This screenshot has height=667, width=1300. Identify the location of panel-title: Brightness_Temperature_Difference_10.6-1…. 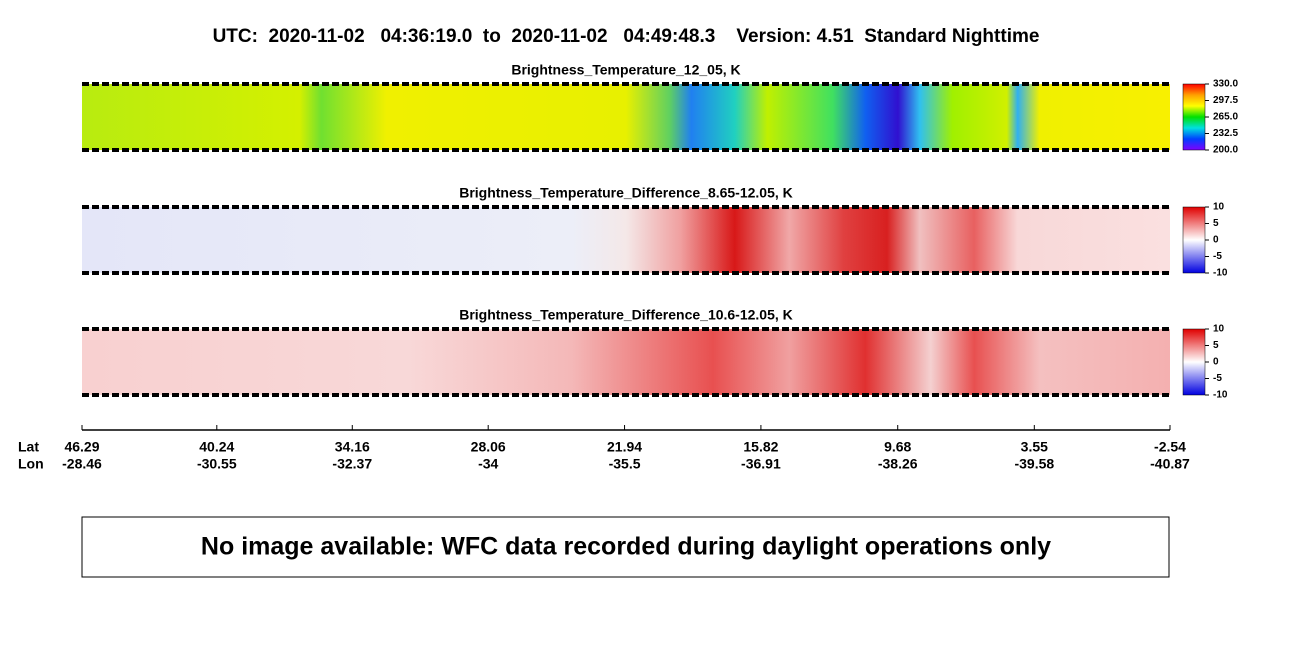
(626, 315).